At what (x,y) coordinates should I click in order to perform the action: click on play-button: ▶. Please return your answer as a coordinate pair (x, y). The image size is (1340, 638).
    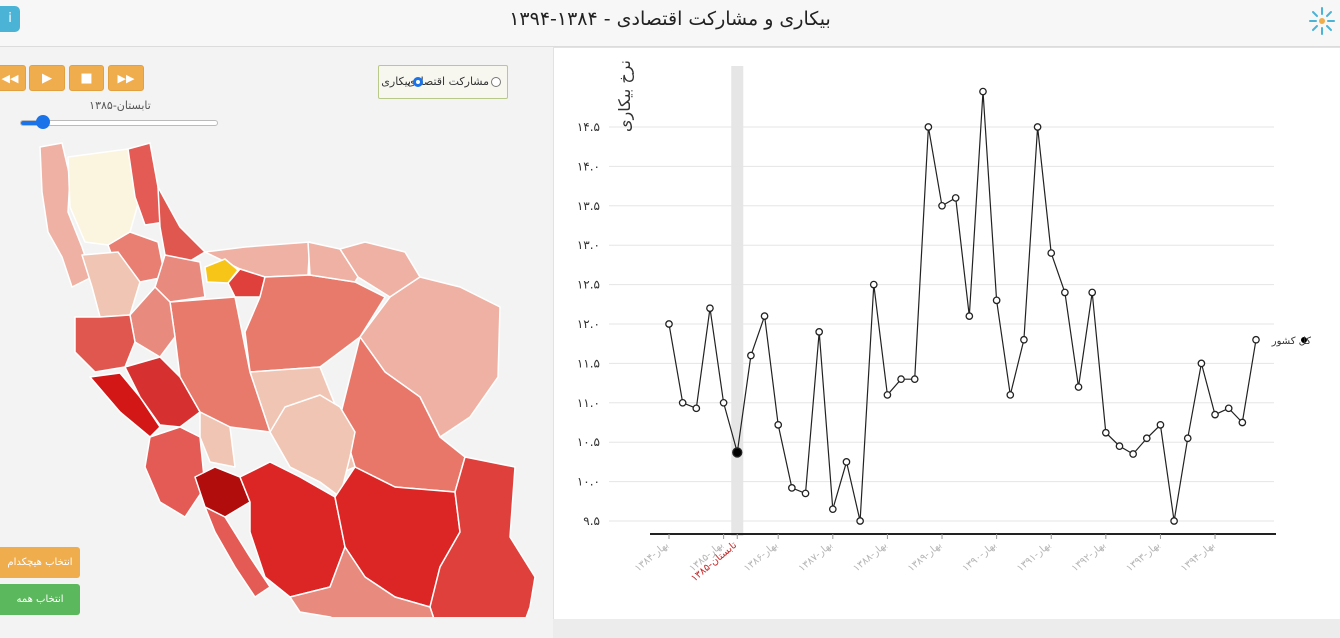
    Looking at the image, I should click on (47, 78).